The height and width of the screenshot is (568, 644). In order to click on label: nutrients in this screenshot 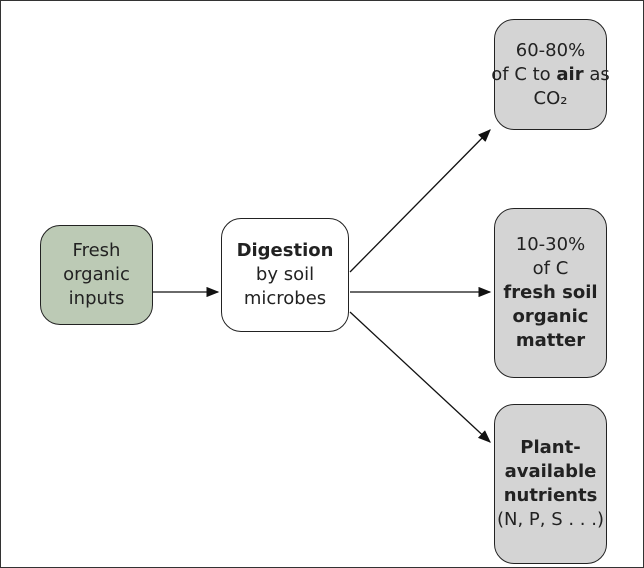, I will do `click(550, 495)`.